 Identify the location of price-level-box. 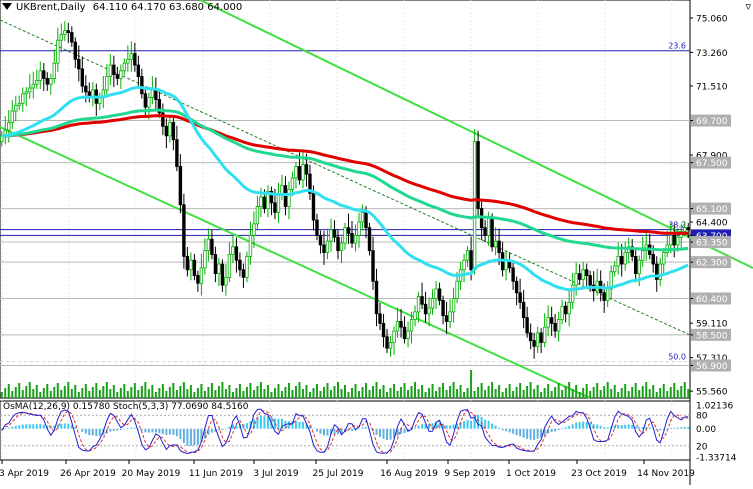
(711, 120).